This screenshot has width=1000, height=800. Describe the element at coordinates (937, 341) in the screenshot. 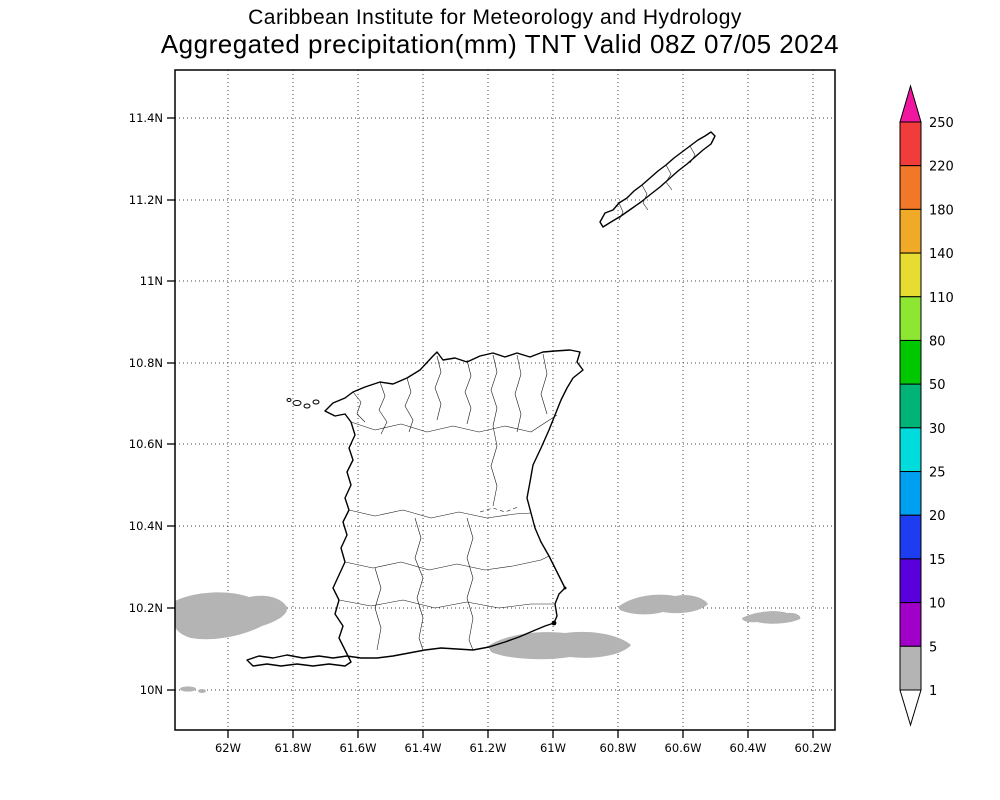

I see `colorbar-tick-label: 80` at that location.